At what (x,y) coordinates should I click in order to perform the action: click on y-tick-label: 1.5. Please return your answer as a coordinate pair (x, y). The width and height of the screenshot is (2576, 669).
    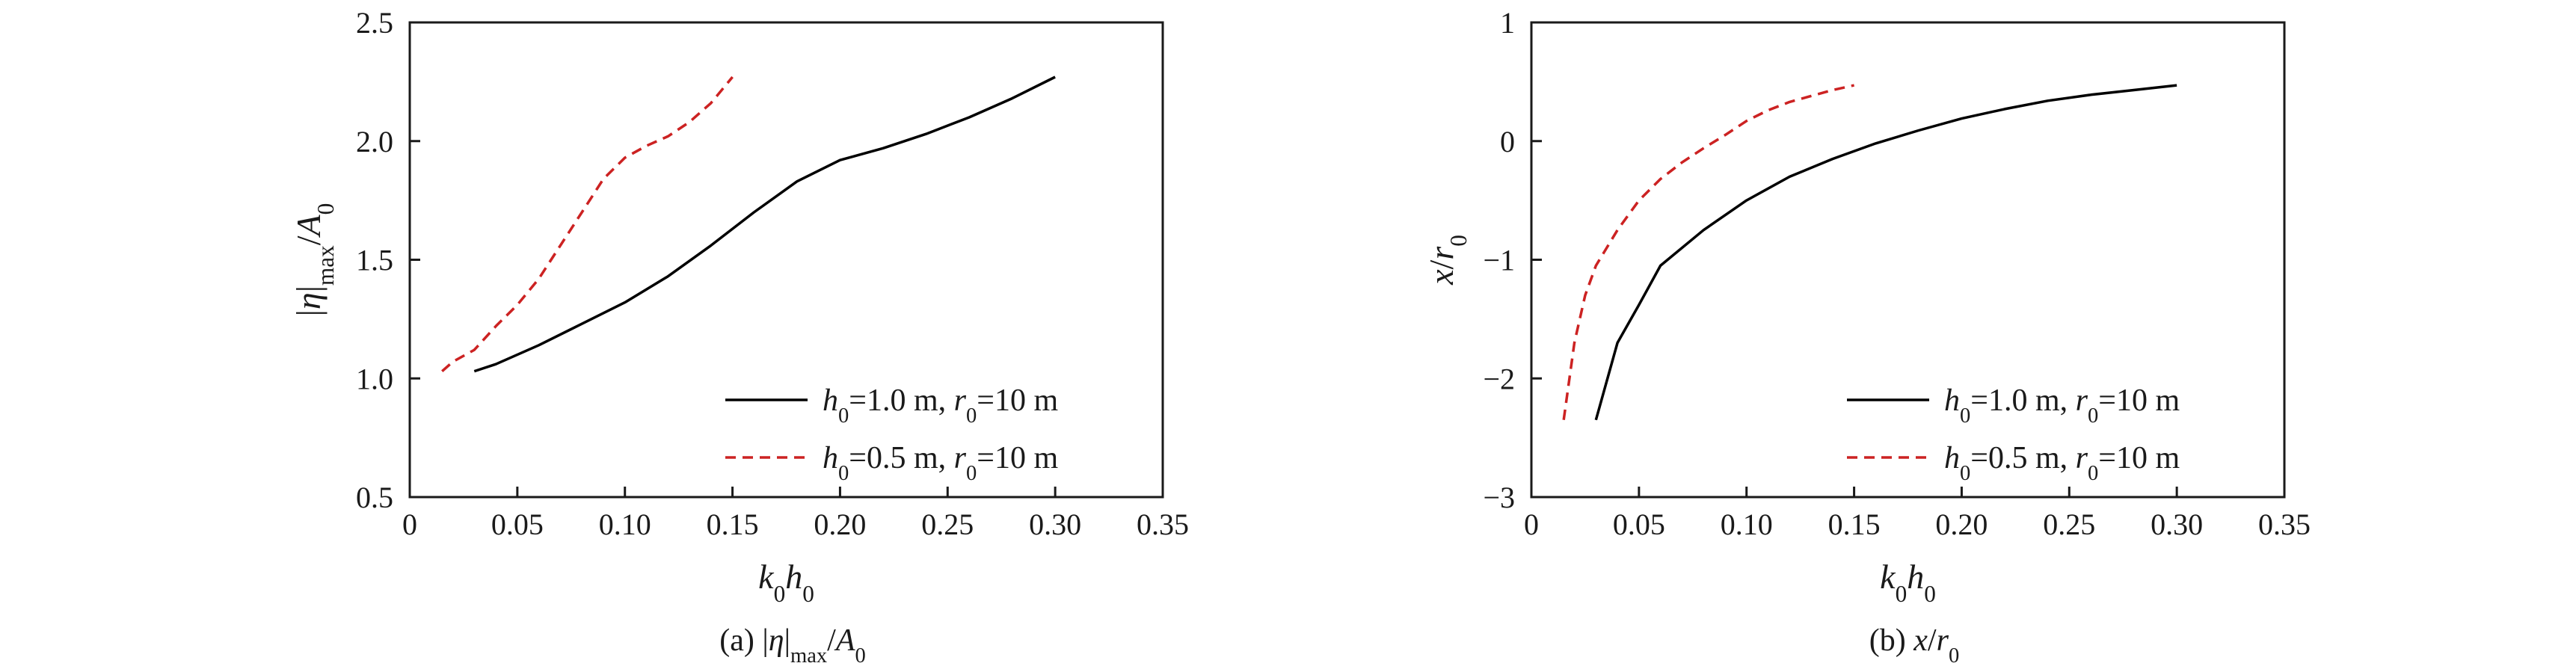
    Looking at the image, I should click on (374, 260).